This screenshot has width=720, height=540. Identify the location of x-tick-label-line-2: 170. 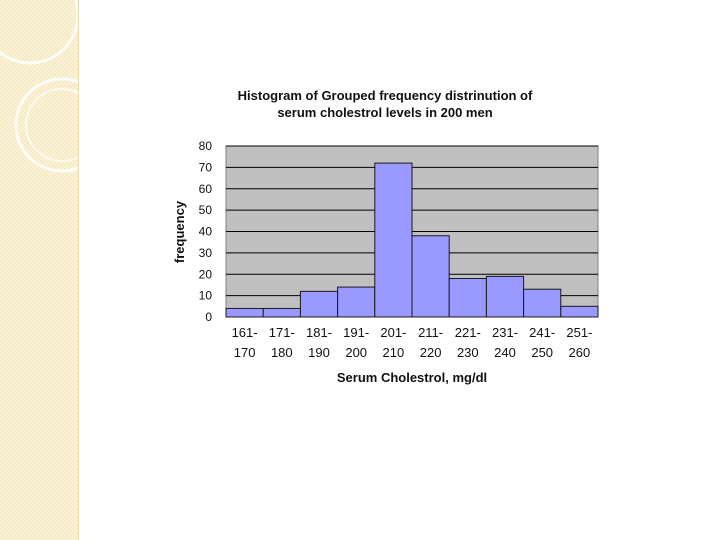
(245, 352).